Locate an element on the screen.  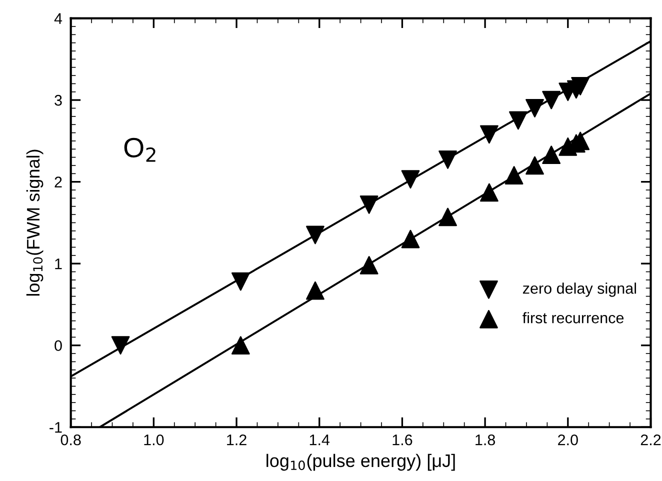
y-tick-label: 4 is located at coordinates (58, 18).